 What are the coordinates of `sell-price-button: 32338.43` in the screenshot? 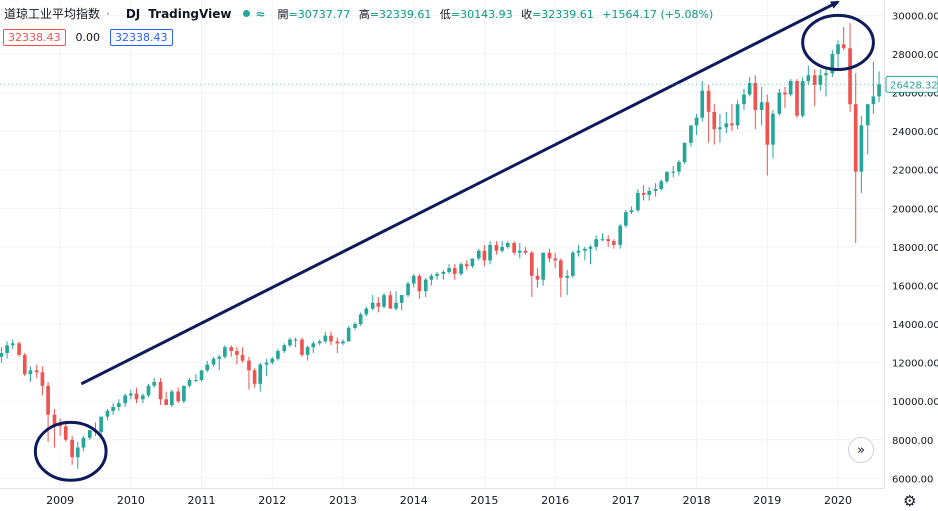 It's located at (34, 37).